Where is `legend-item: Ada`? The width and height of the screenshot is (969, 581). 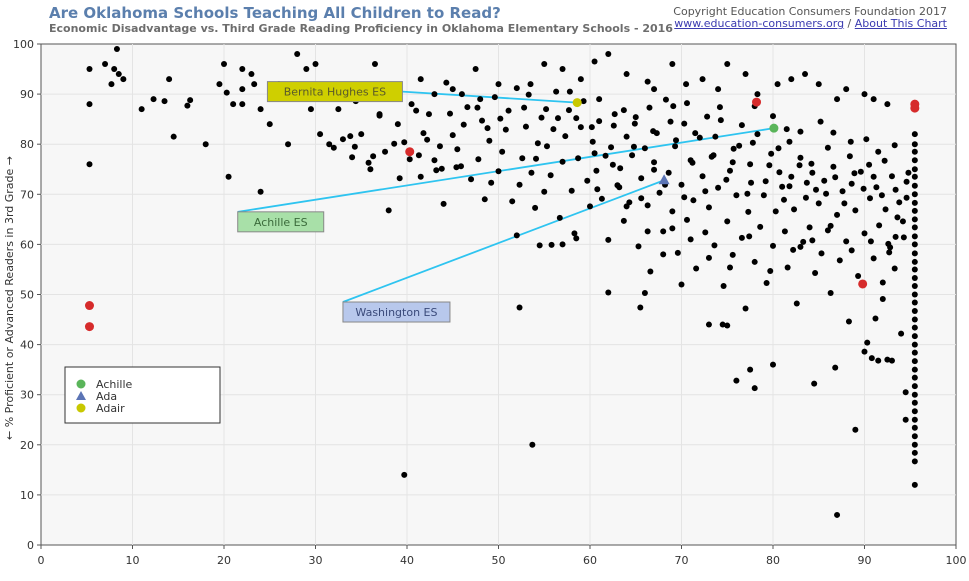 legend-item: Ada is located at coordinates (96, 396).